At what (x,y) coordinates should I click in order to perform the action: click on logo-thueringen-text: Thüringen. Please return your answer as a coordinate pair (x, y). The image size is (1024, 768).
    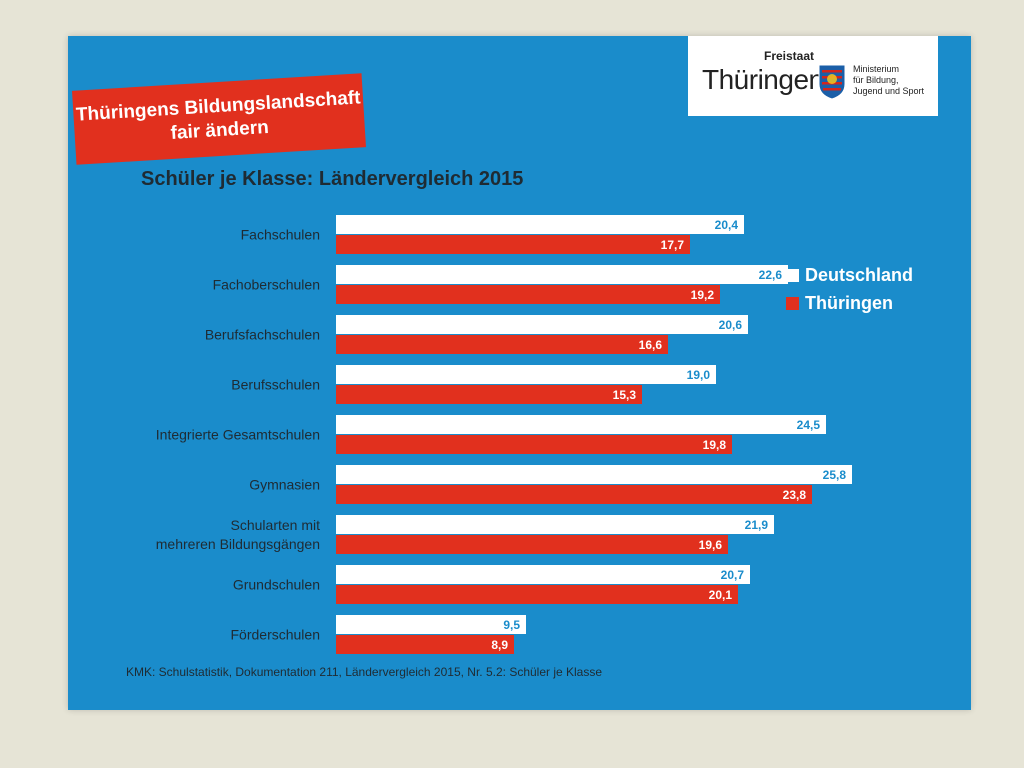
    Looking at the image, I should click on (763, 79).